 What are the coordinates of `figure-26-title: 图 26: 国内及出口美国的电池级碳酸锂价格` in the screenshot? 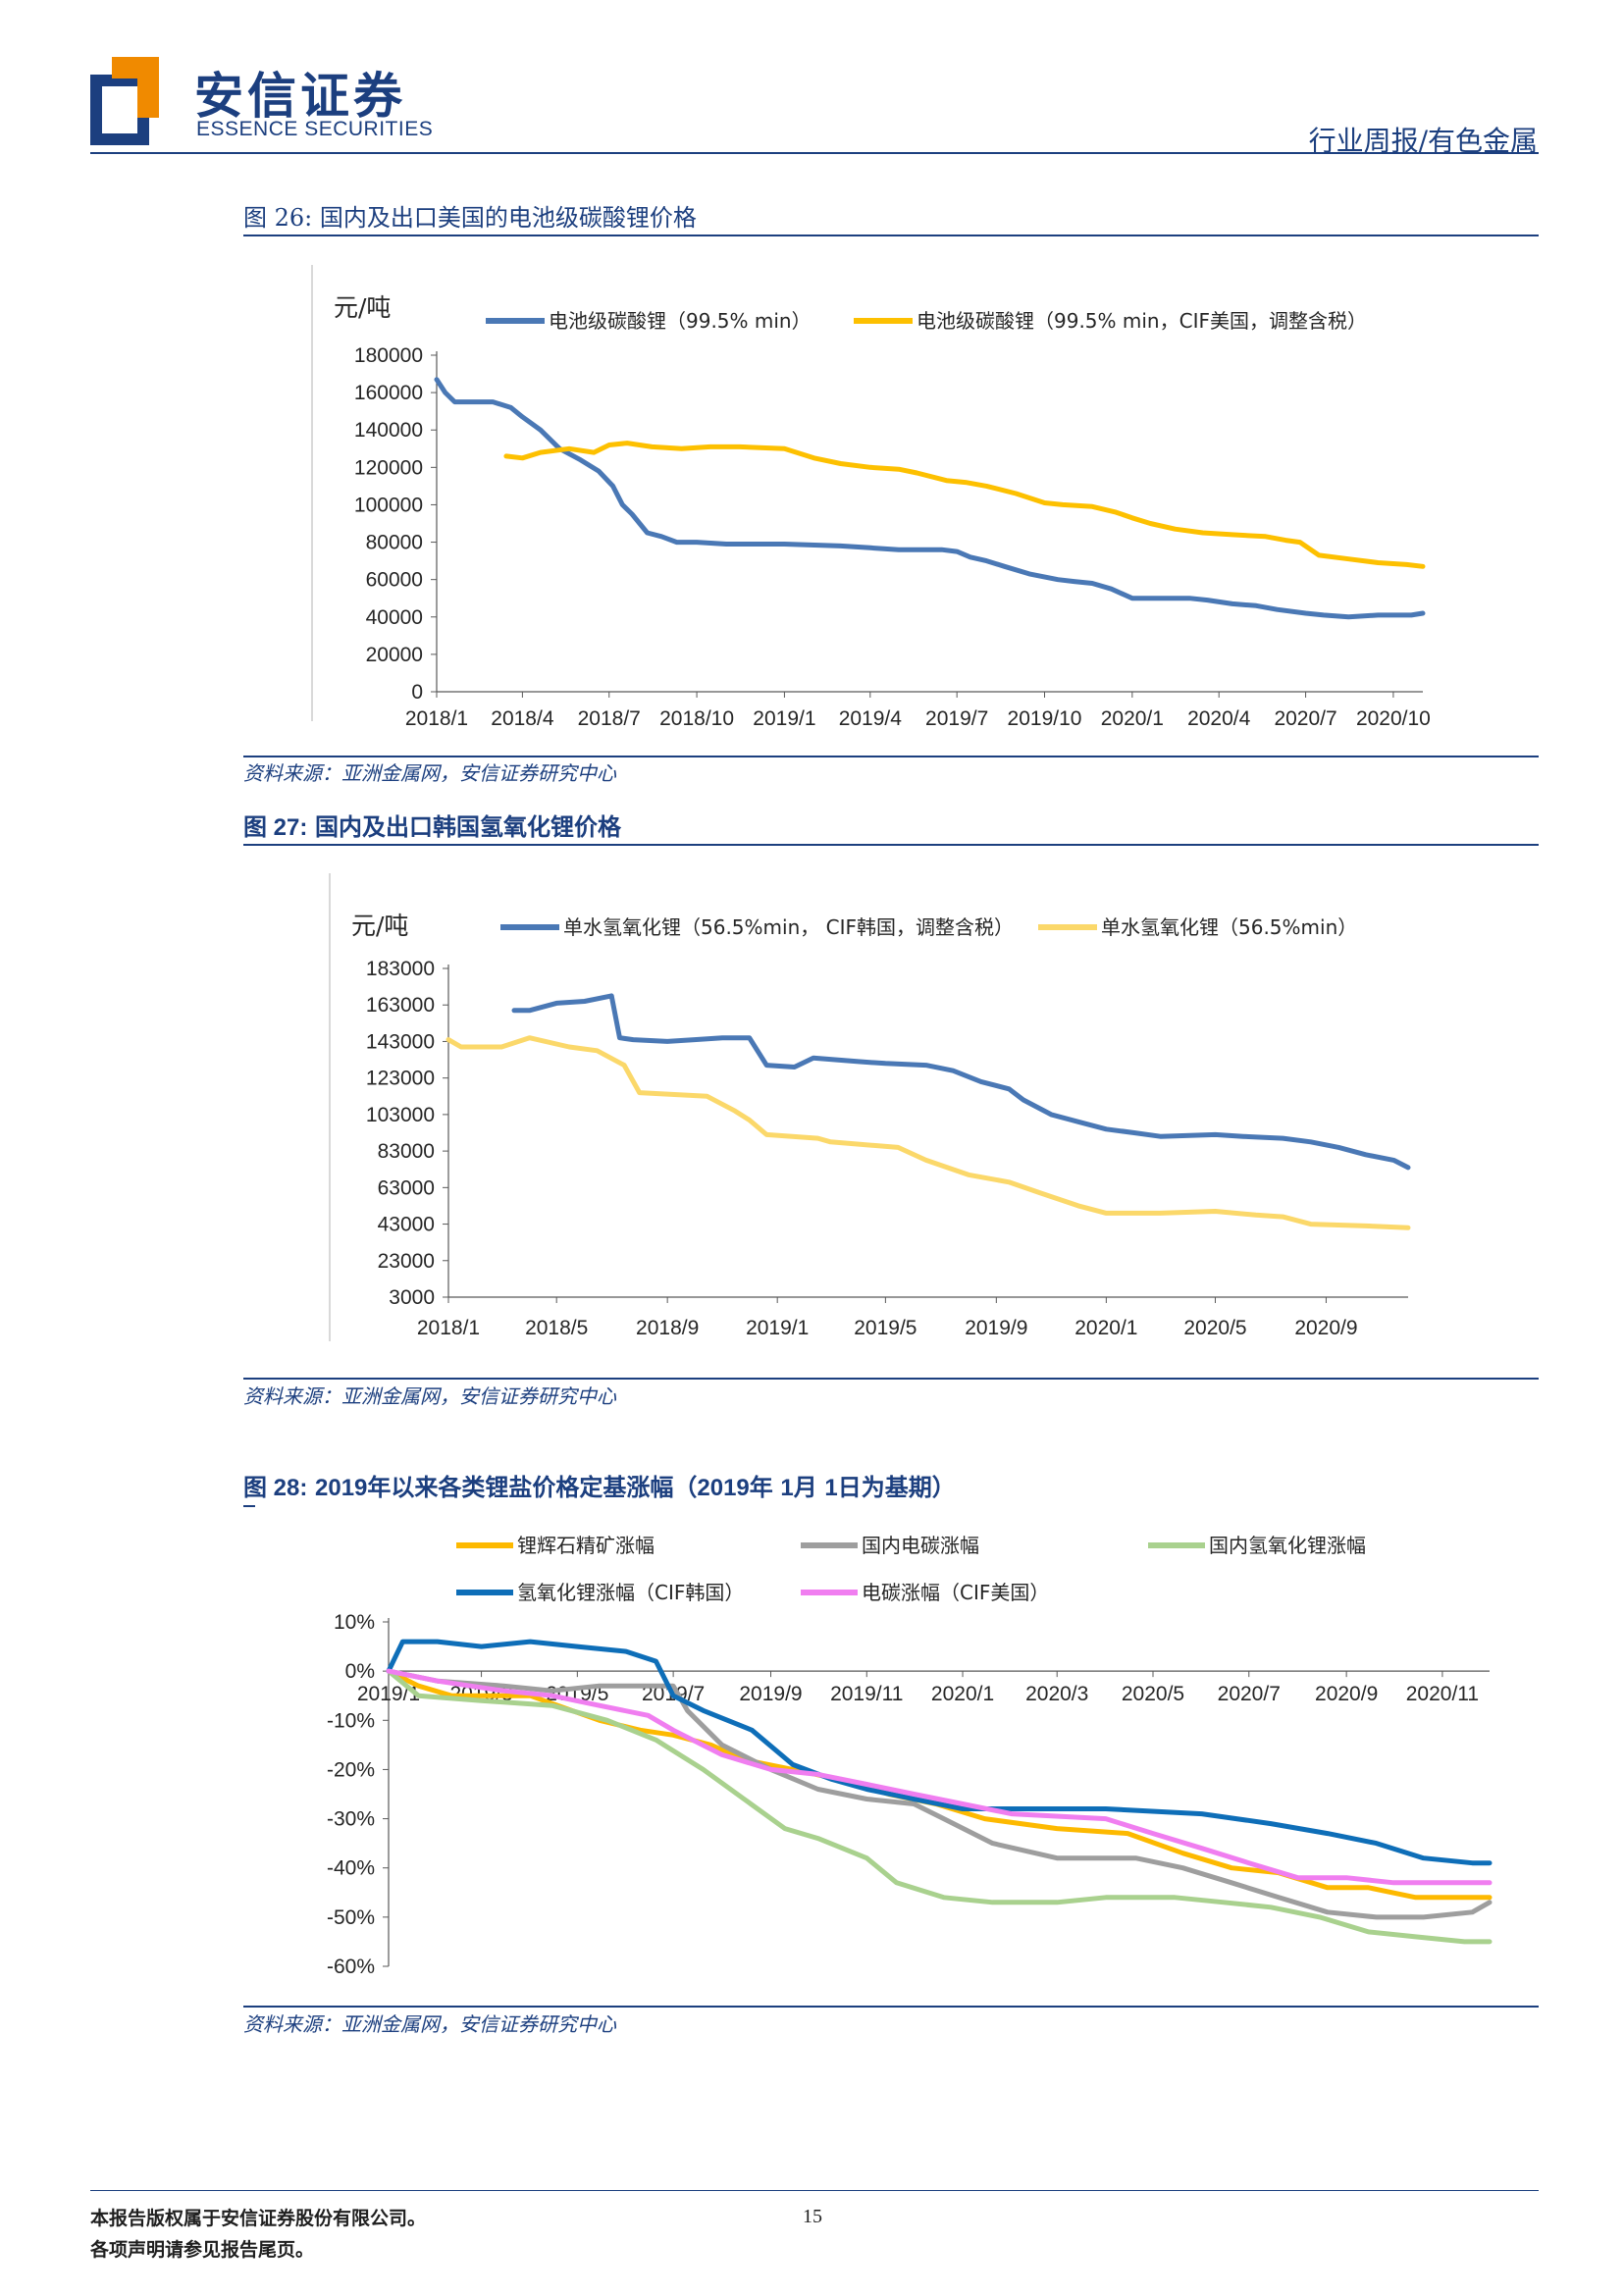 It's located at (470, 215).